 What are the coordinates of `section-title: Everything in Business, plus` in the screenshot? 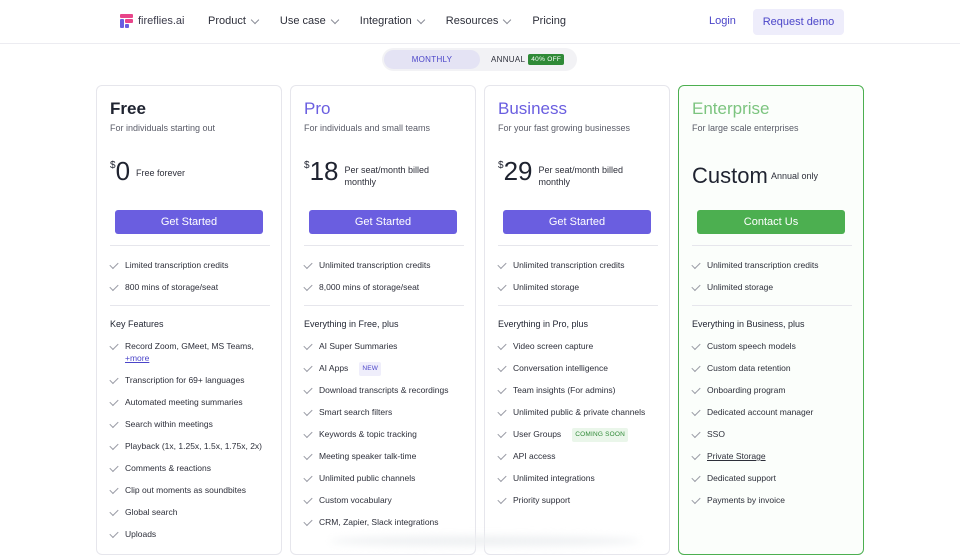 It's located at (748, 324).